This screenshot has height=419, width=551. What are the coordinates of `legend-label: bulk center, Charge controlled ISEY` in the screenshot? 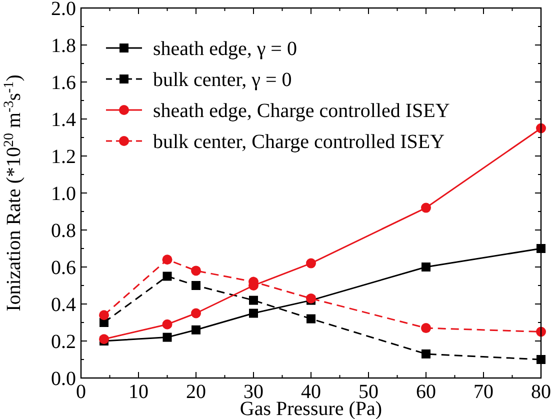 It's located at (299, 142).